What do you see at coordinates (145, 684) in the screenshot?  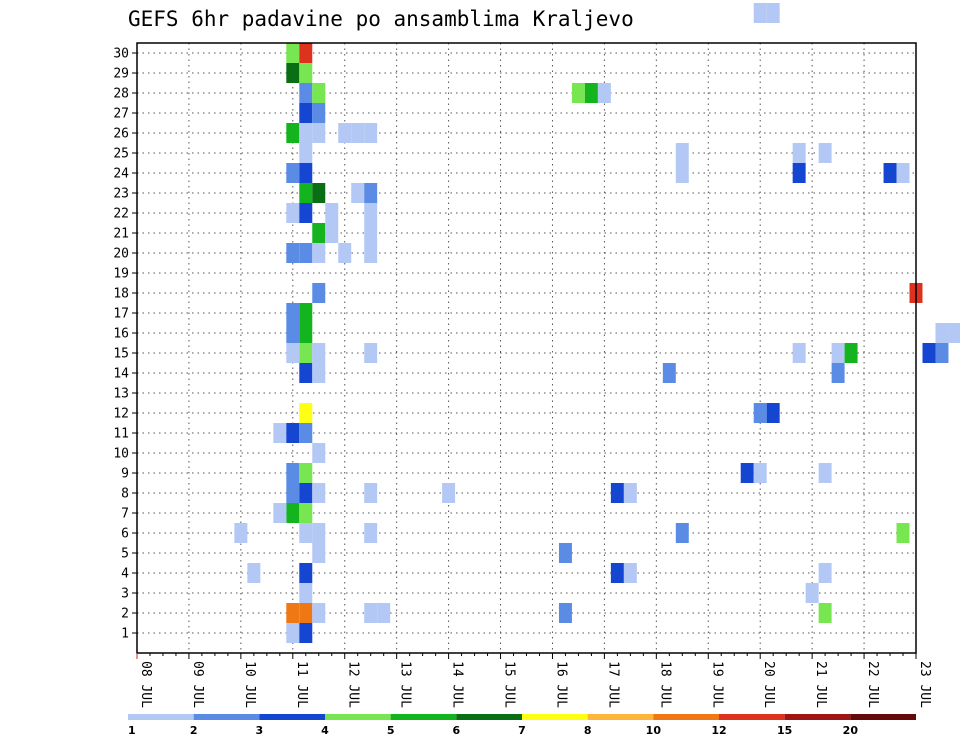 I see `x-tick-label: 08 JUL` at bounding box center [145, 684].